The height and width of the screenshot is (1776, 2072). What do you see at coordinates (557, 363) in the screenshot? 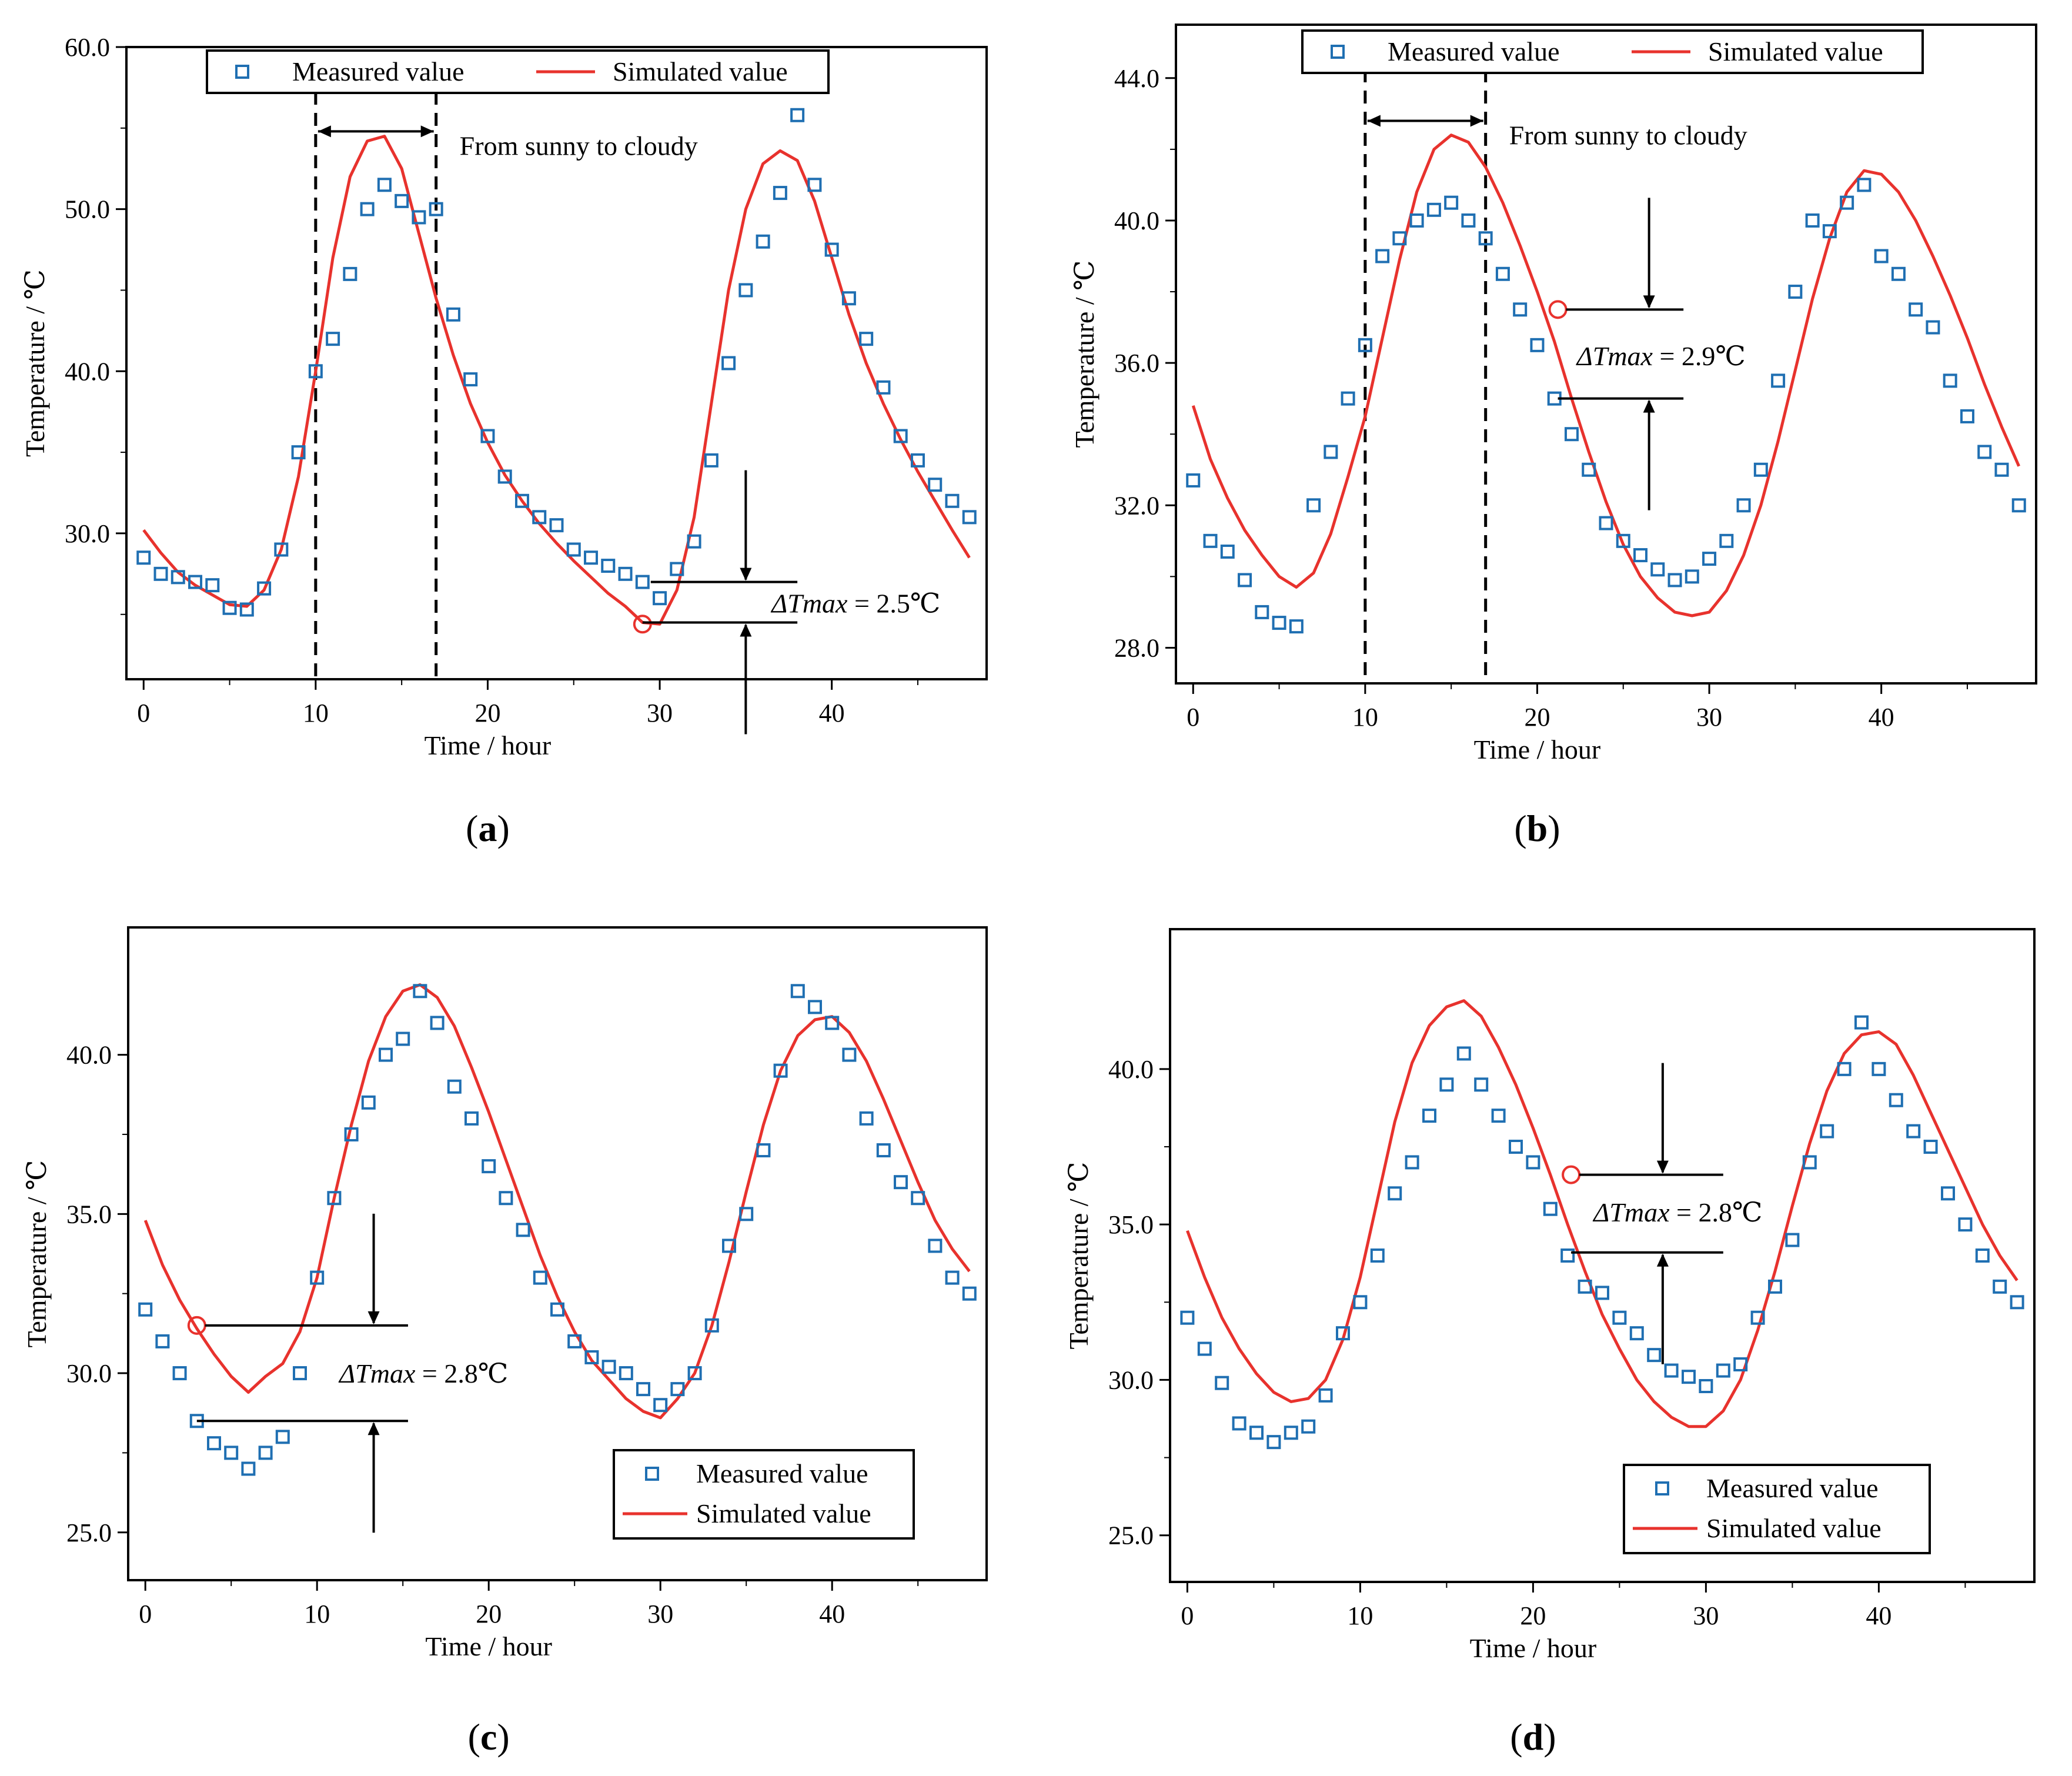
I see `plot-frame` at bounding box center [557, 363].